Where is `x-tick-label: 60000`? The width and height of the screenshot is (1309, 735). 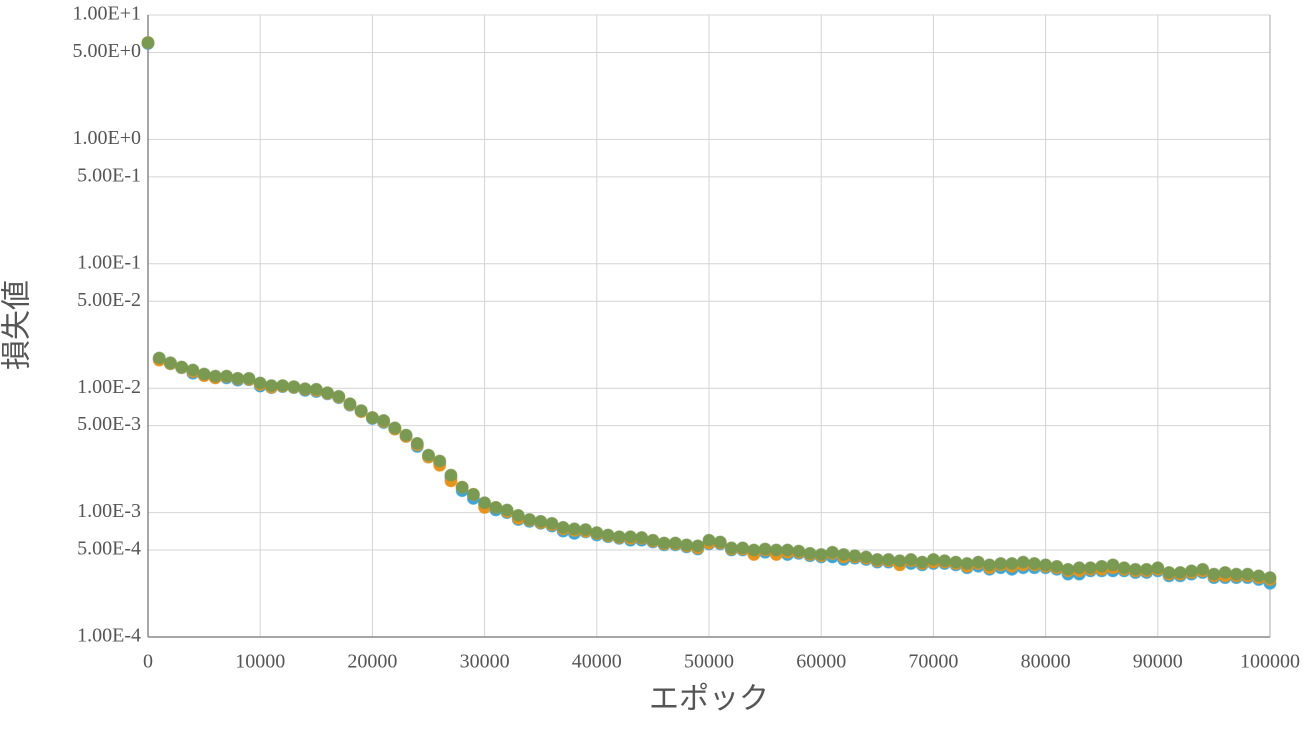
x-tick-label: 60000 is located at coordinates (821, 662).